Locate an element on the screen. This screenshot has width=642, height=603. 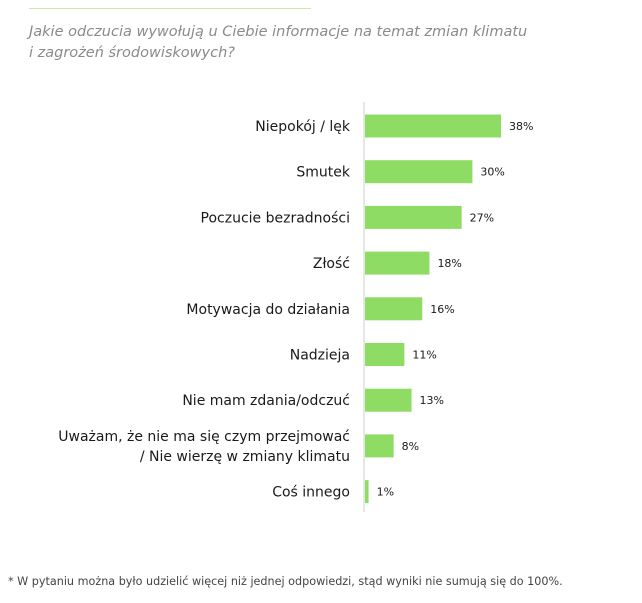
category-label-line: Niepokój / lęk is located at coordinates (303, 127).